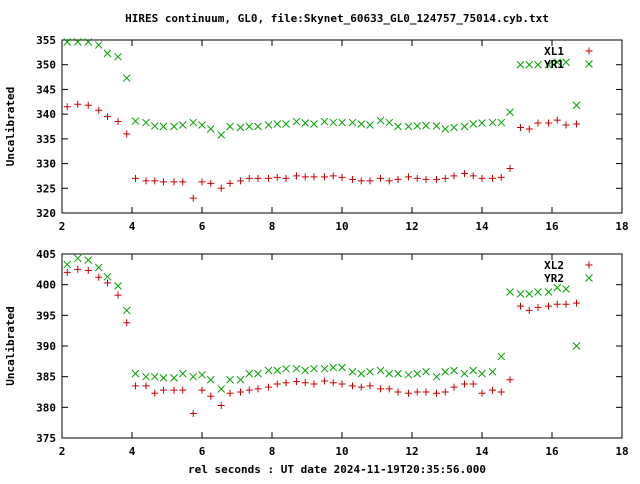 The width and height of the screenshot is (640, 484). What do you see at coordinates (10, 345) in the screenshot?
I see `y-axis-label: Uncalibrated` at bounding box center [10, 345].